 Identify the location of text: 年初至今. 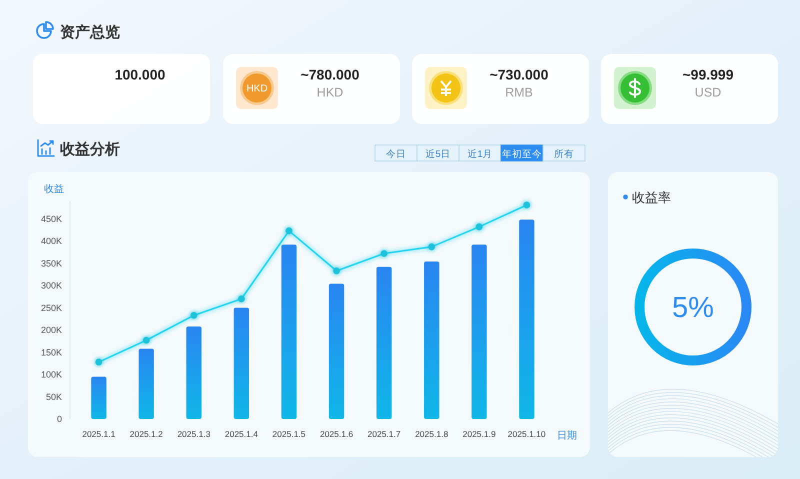
(522, 154).